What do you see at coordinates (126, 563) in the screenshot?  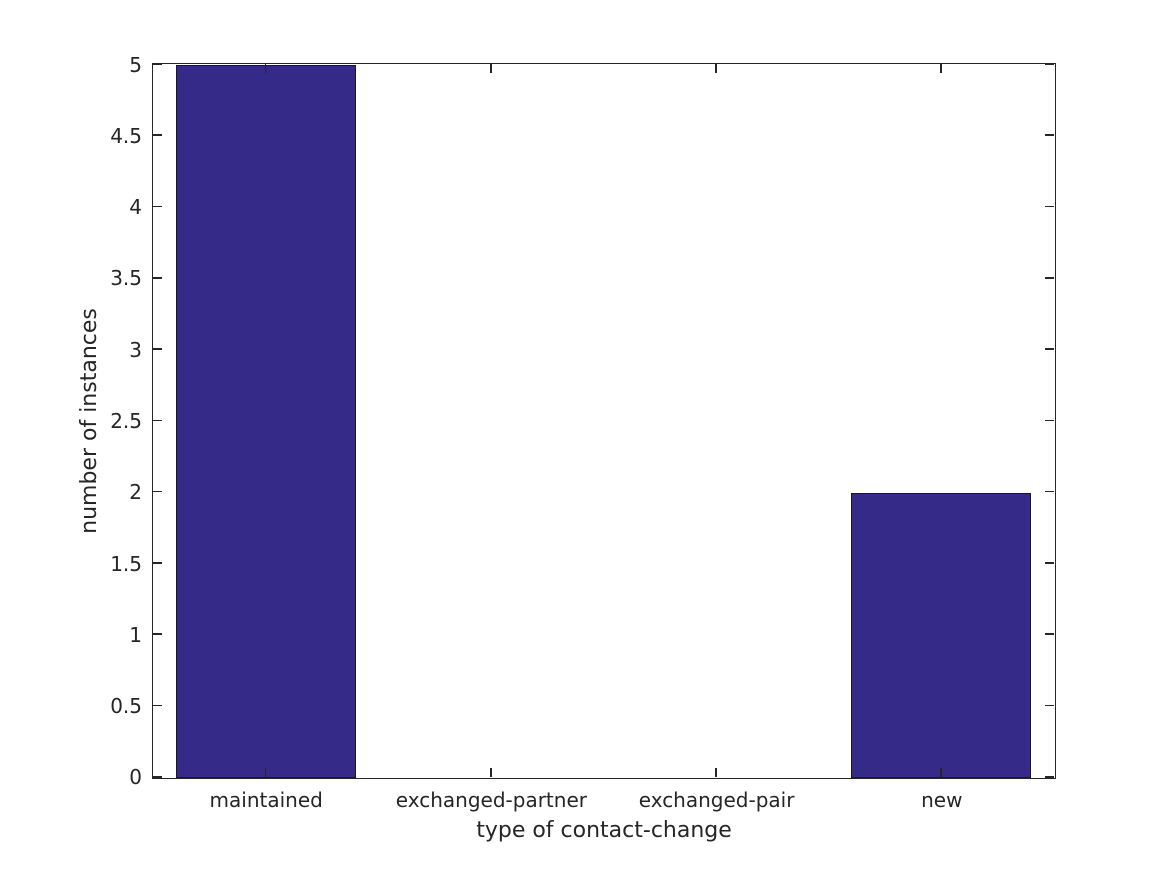 I see `y-tick-label: 1.5` at bounding box center [126, 563].